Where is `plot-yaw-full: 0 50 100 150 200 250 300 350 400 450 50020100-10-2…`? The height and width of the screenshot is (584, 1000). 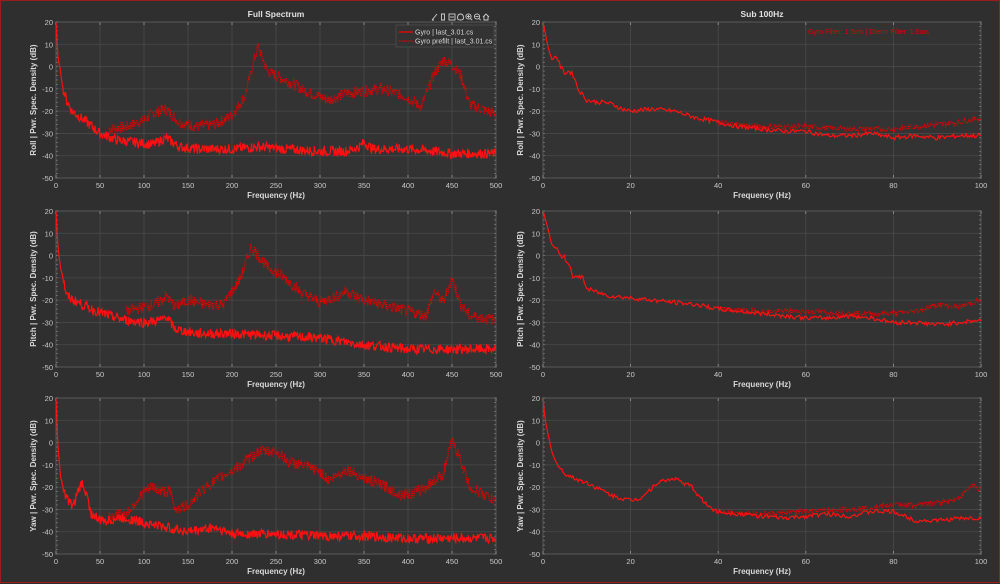 plot-yaw-full: 0 50 100 150 200 250 300 350 400 450 50020100-10-2… is located at coordinates (265, 485).